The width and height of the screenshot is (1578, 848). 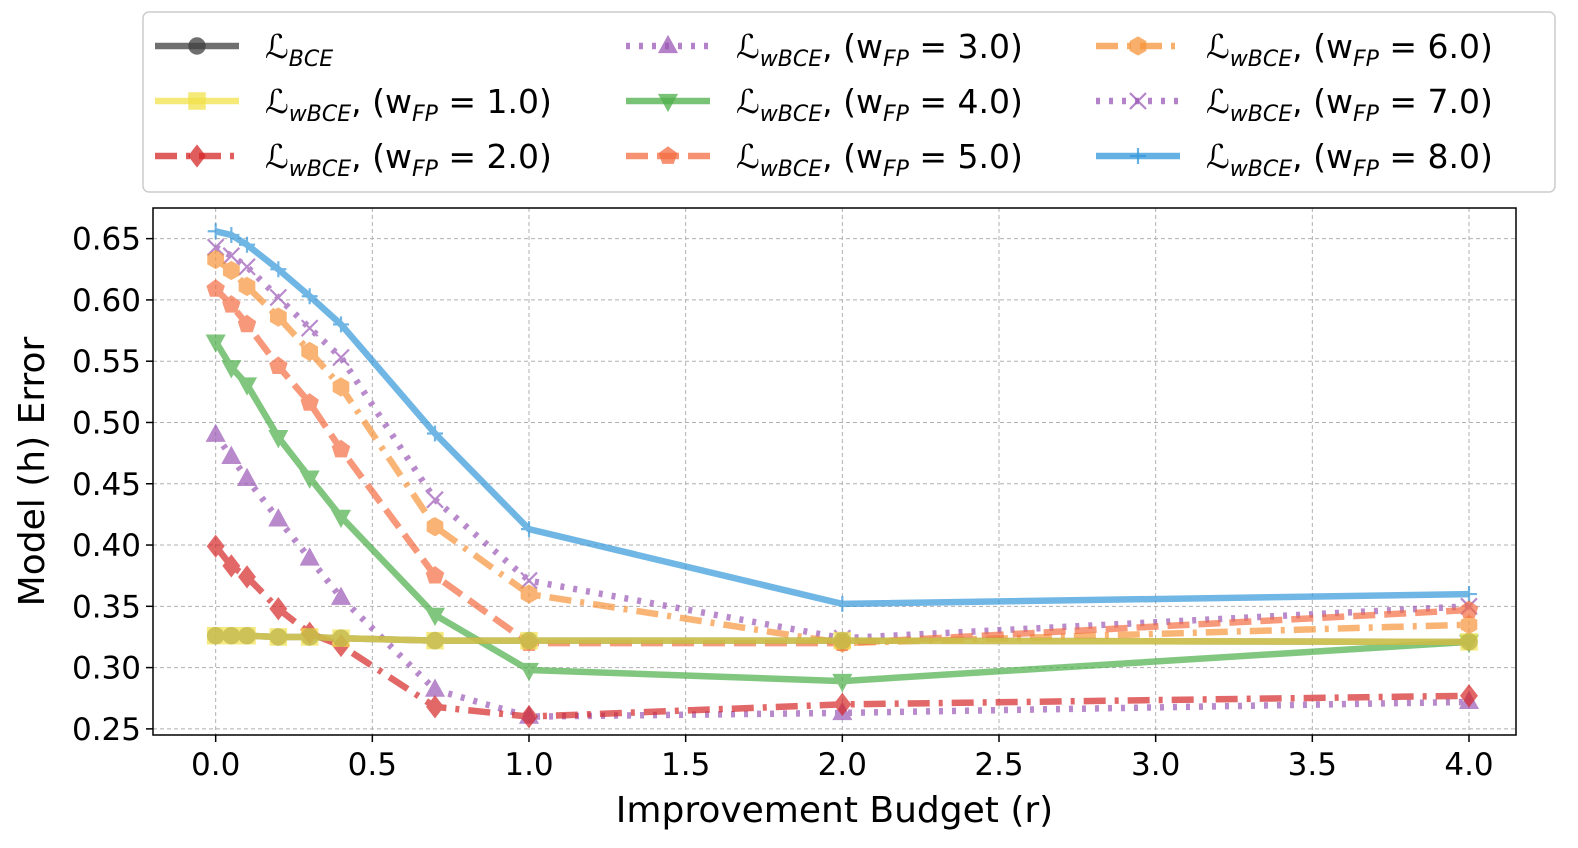 I want to click on x-tick-label: 3.0, so click(x=1155, y=765).